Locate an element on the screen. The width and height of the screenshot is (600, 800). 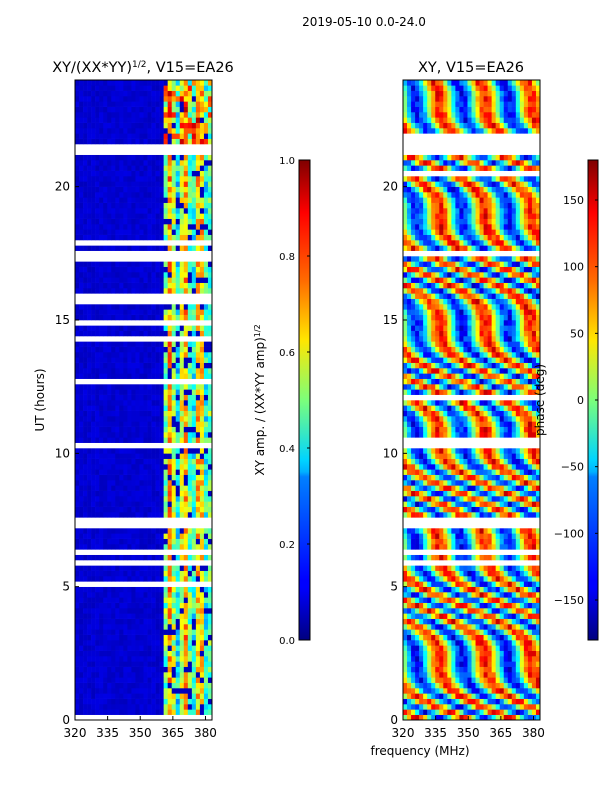
x-tick-label: 350 is located at coordinates (140, 733).